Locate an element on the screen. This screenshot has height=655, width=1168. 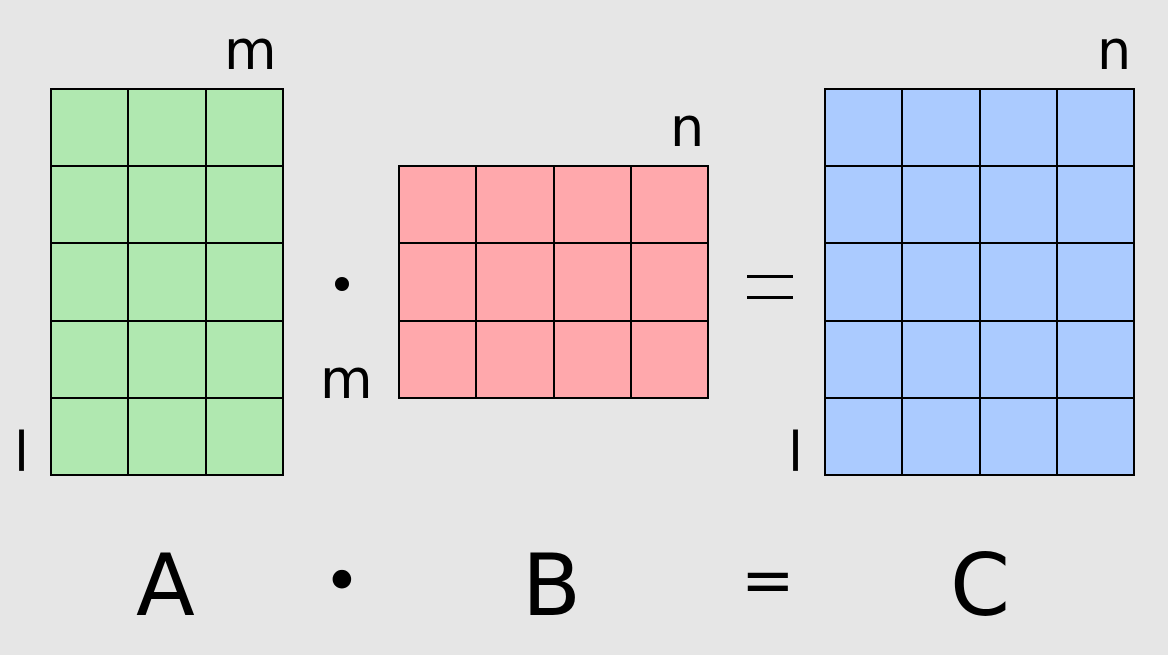
equation-multiply-operator: • is located at coordinates (342, 582).